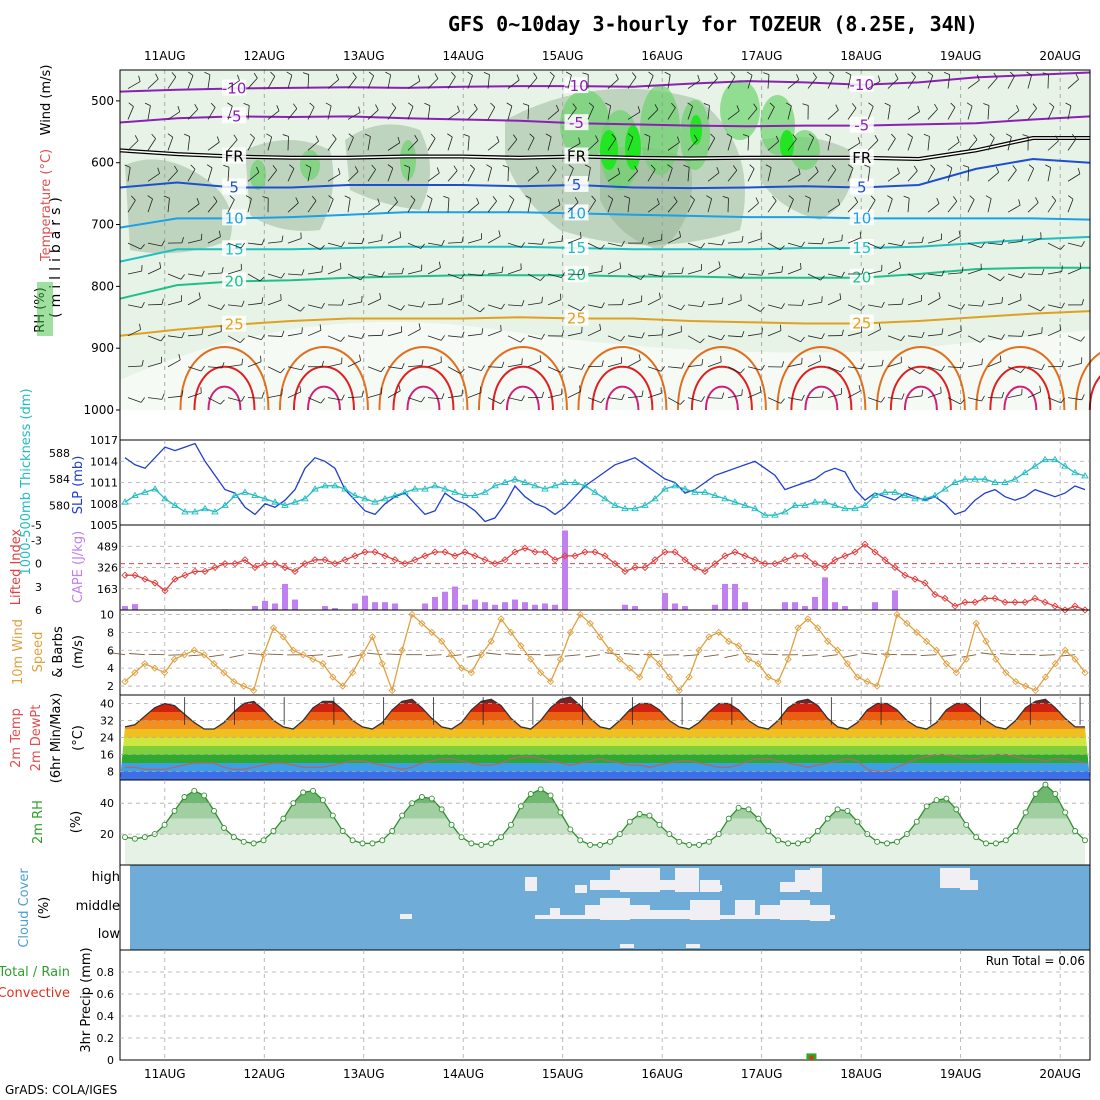 The width and height of the screenshot is (1100, 1100). I want to click on cape-tick-label: 326, so click(107, 568).